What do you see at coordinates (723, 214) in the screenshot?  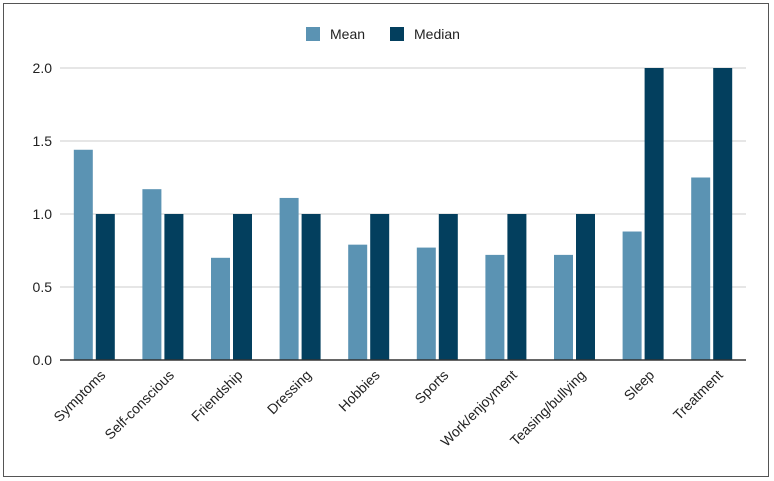 I see `bar-median-treatment` at bounding box center [723, 214].